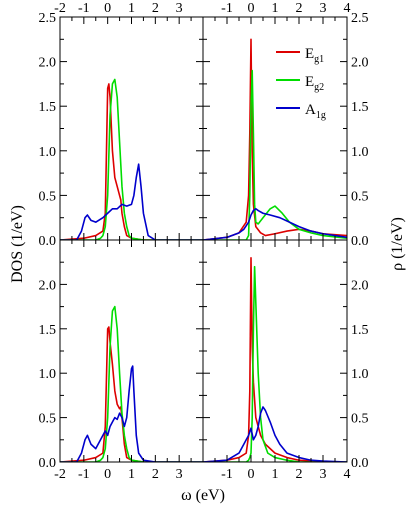 The image size is (409, 506). Describe the element at coordinates (315, 111) in the screenshot. I see `legend-label: A1g` at that location.